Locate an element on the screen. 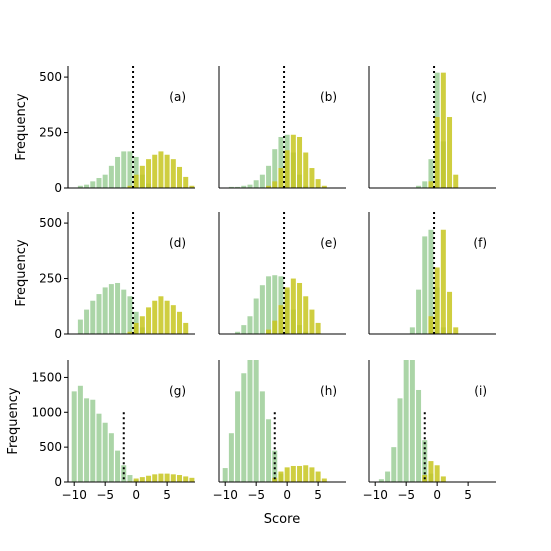  panel-label: (i) is located at coordinates (480, 391).